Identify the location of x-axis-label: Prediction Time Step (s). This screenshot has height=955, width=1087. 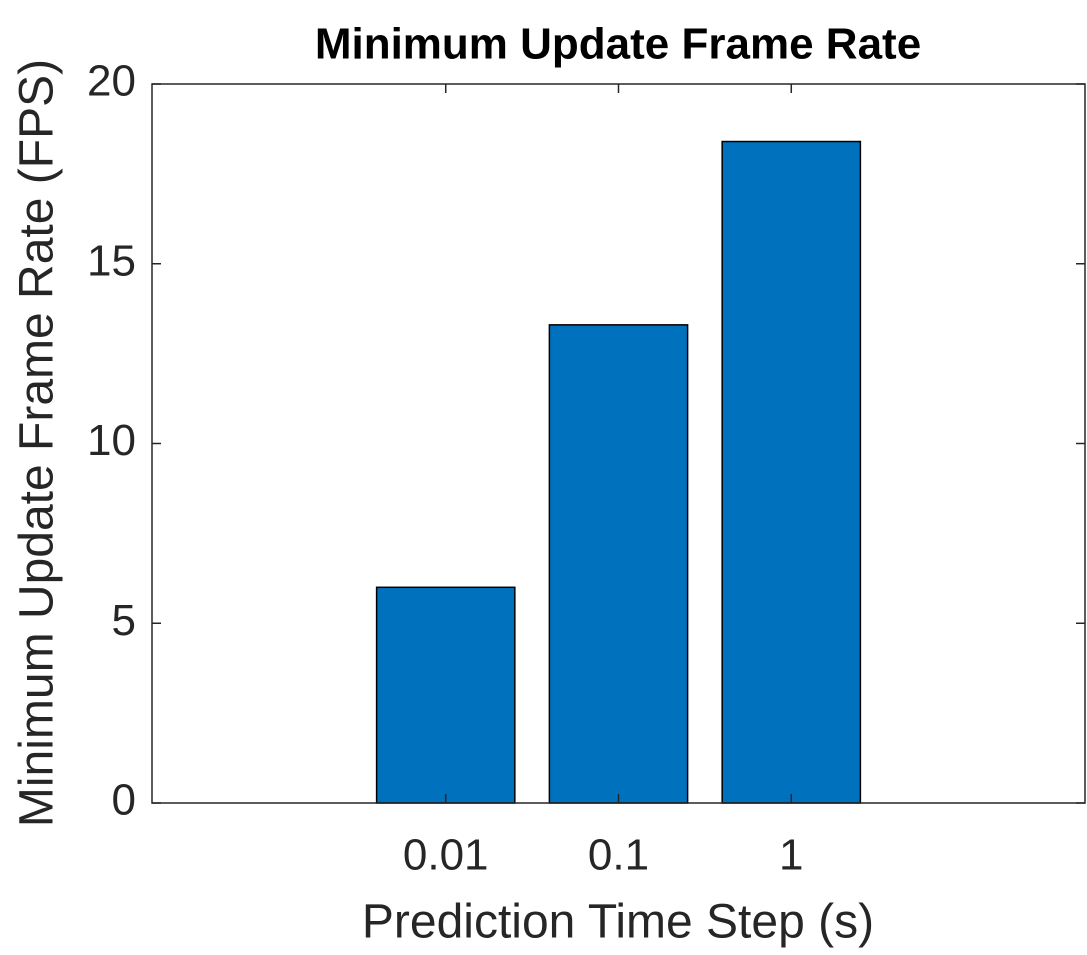
(618, 922).